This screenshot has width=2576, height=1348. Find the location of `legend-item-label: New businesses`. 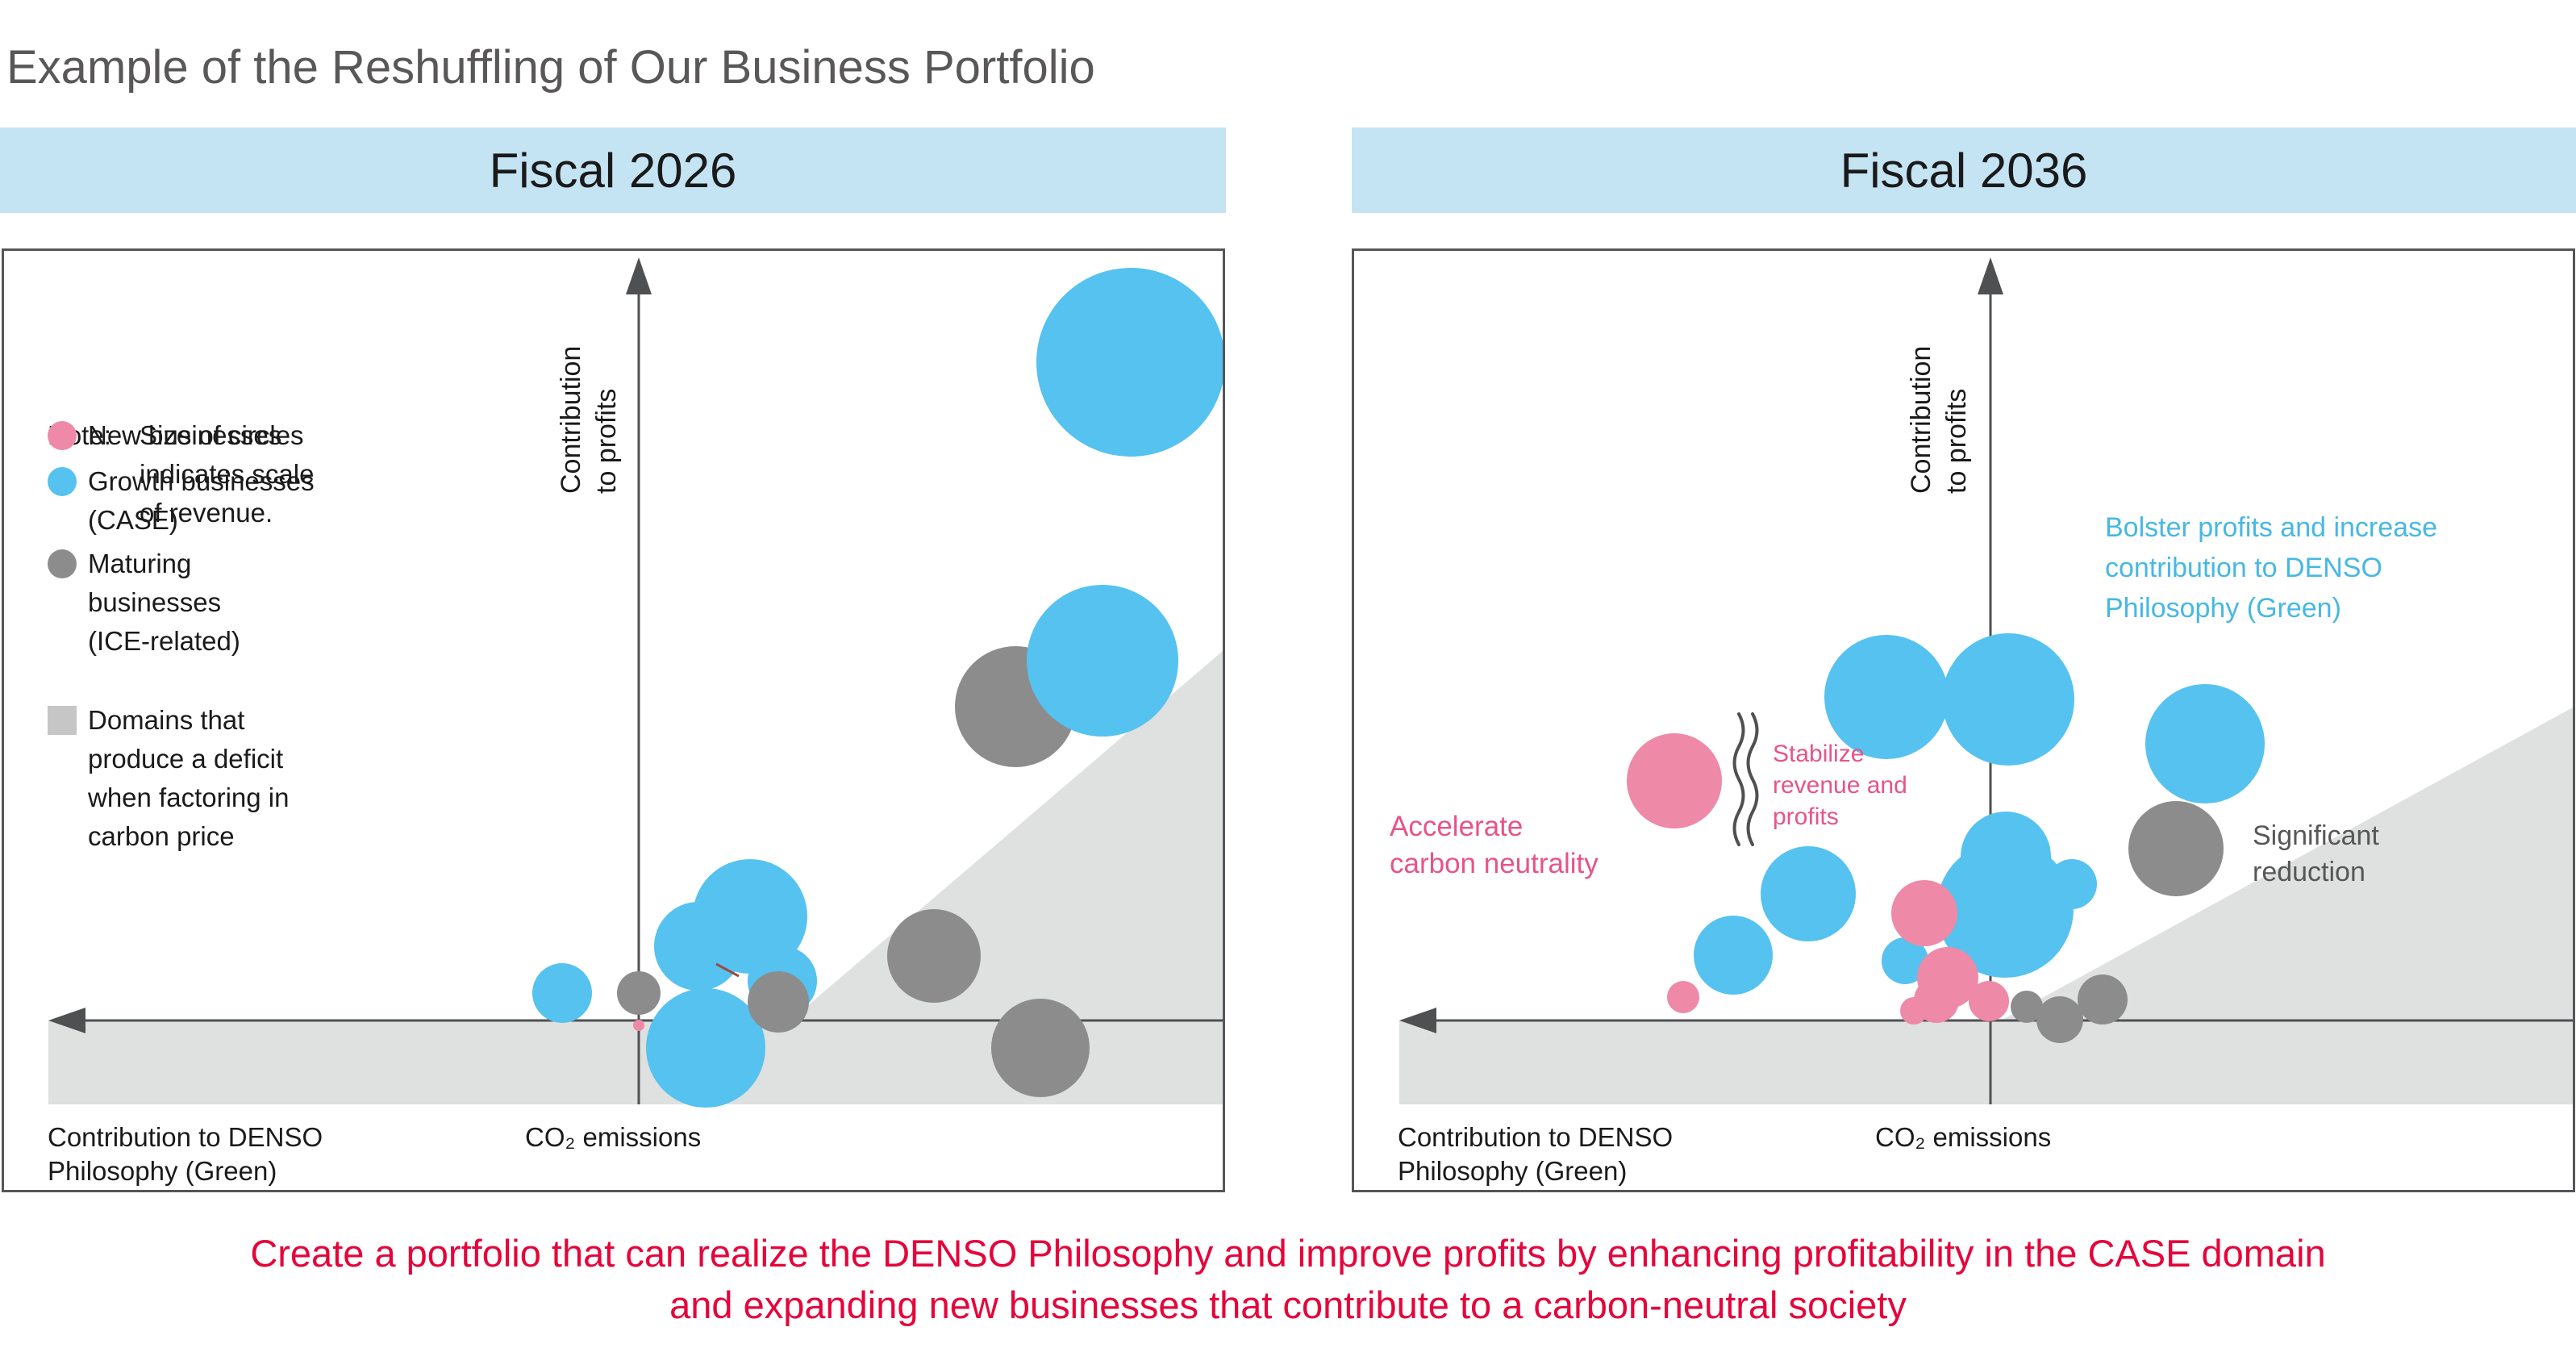

legend-item-label: New businesses is located at coordinates (185, 435).